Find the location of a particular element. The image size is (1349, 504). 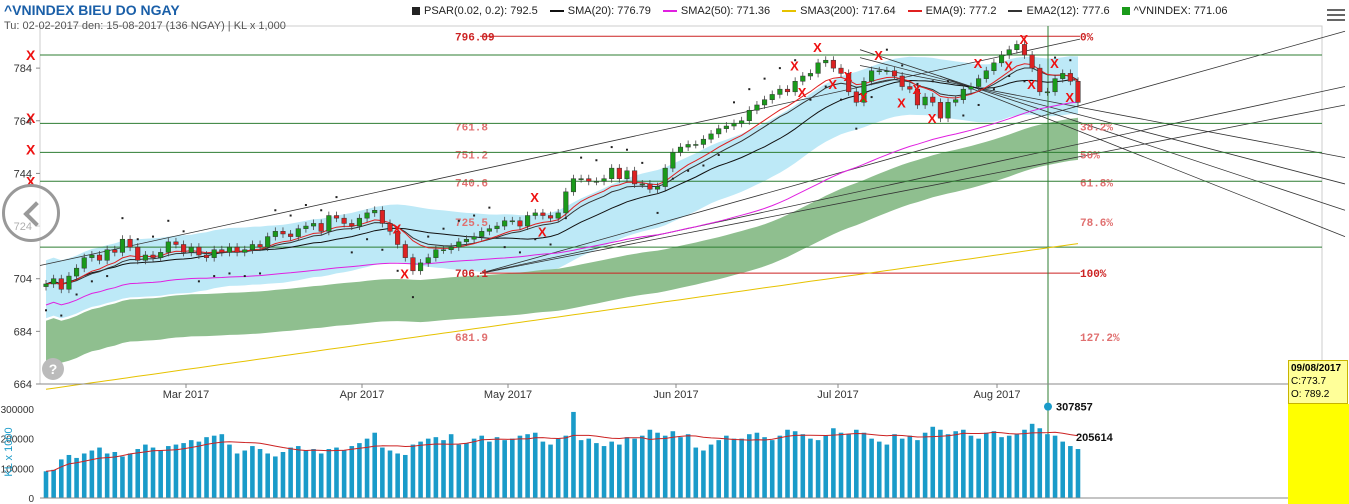

y-tick-label: 764 is located at coordinates (23, 122).